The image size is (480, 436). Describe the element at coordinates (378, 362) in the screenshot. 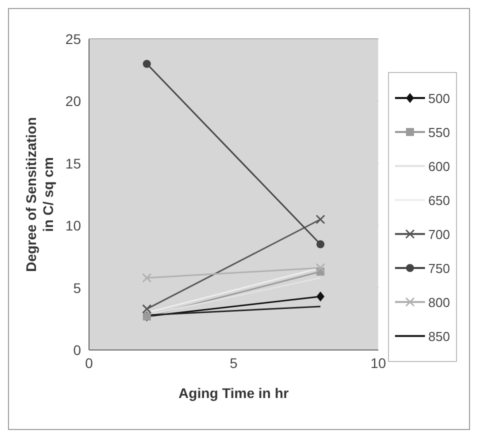

I see `x-tick-label: 10` at that location.